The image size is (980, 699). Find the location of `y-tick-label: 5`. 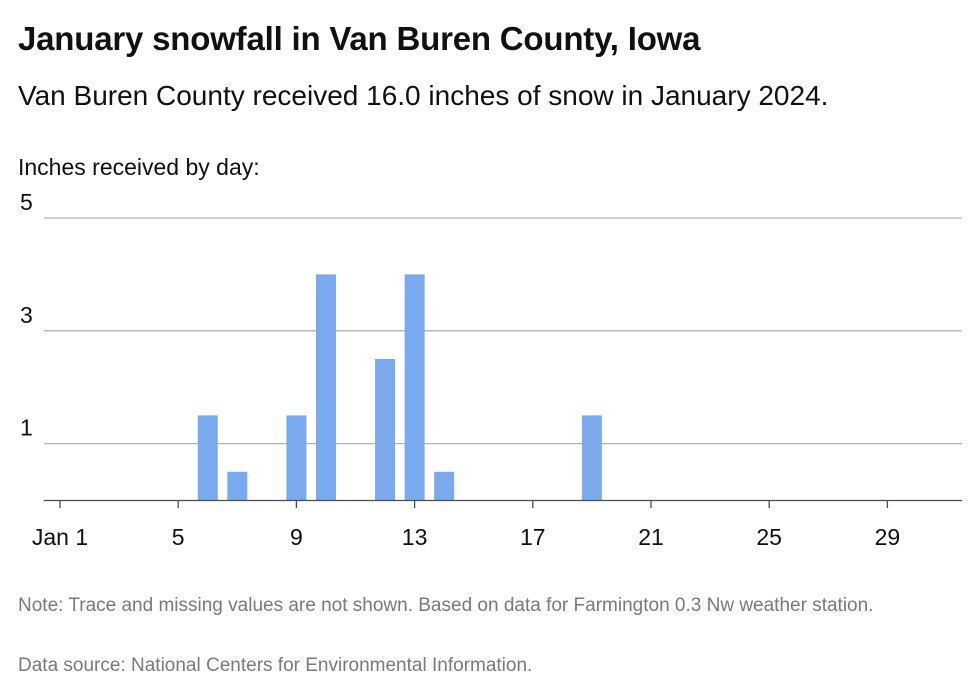

y-tick-label: 5 is located at coordinates (26, 202).